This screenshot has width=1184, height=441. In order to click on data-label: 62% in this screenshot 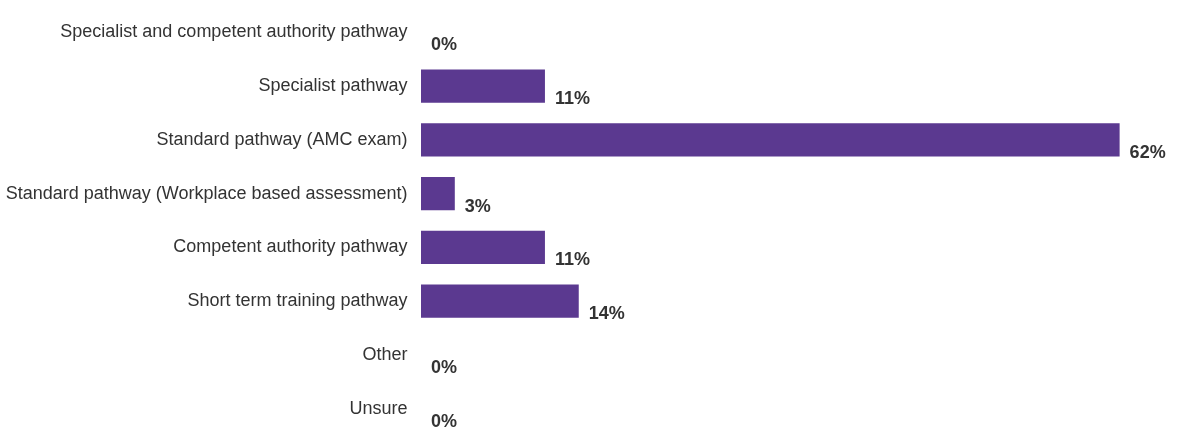, I will do `click(1147, 151)`.